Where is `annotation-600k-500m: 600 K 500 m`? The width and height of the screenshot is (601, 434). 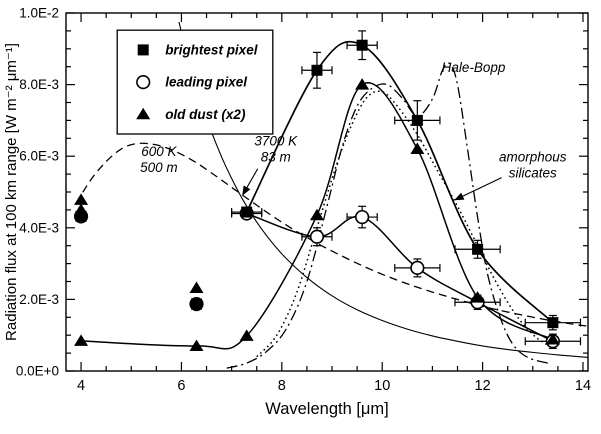
annotation-600k-500m: 600 K 500 m is located at coordinates (159, 159).